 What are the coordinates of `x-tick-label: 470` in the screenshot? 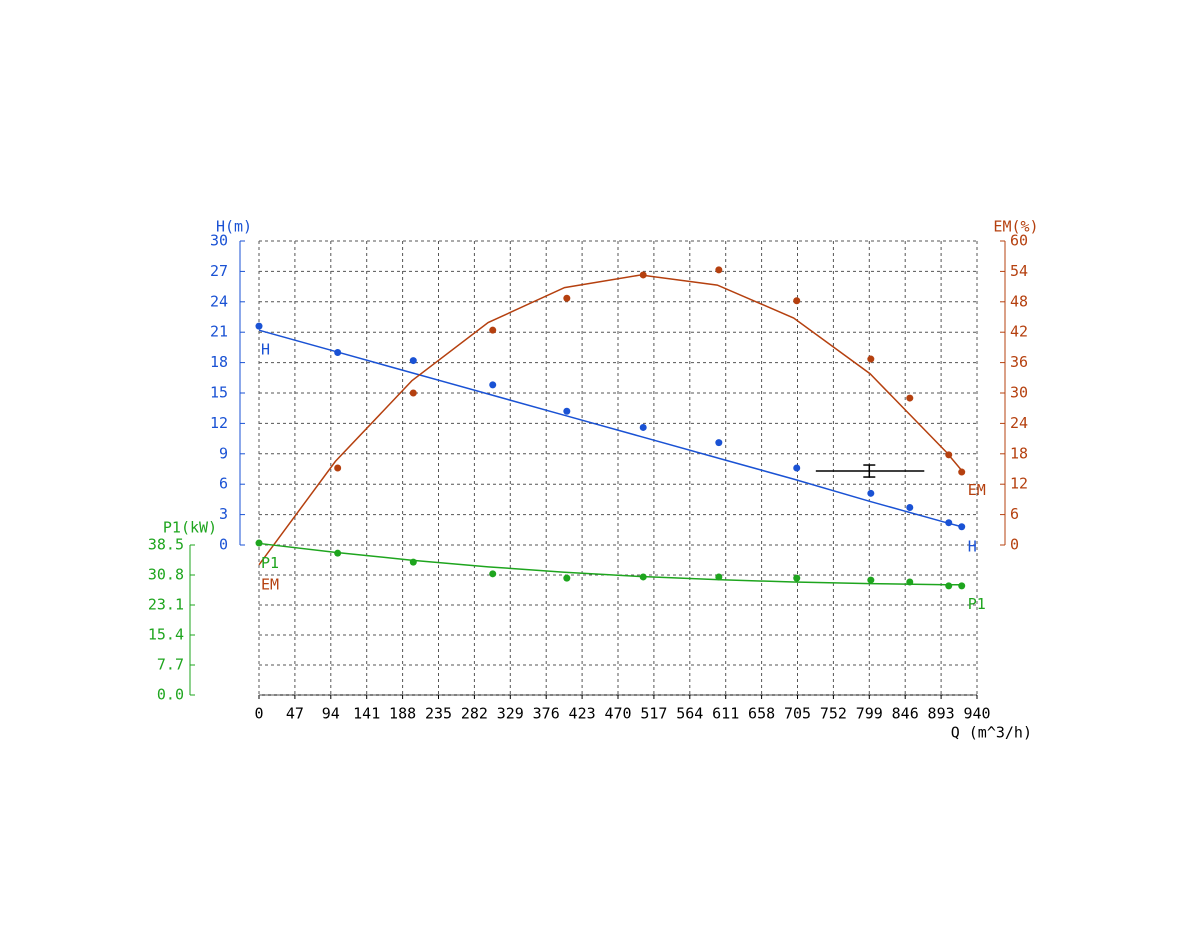 It's located at (617, 714).